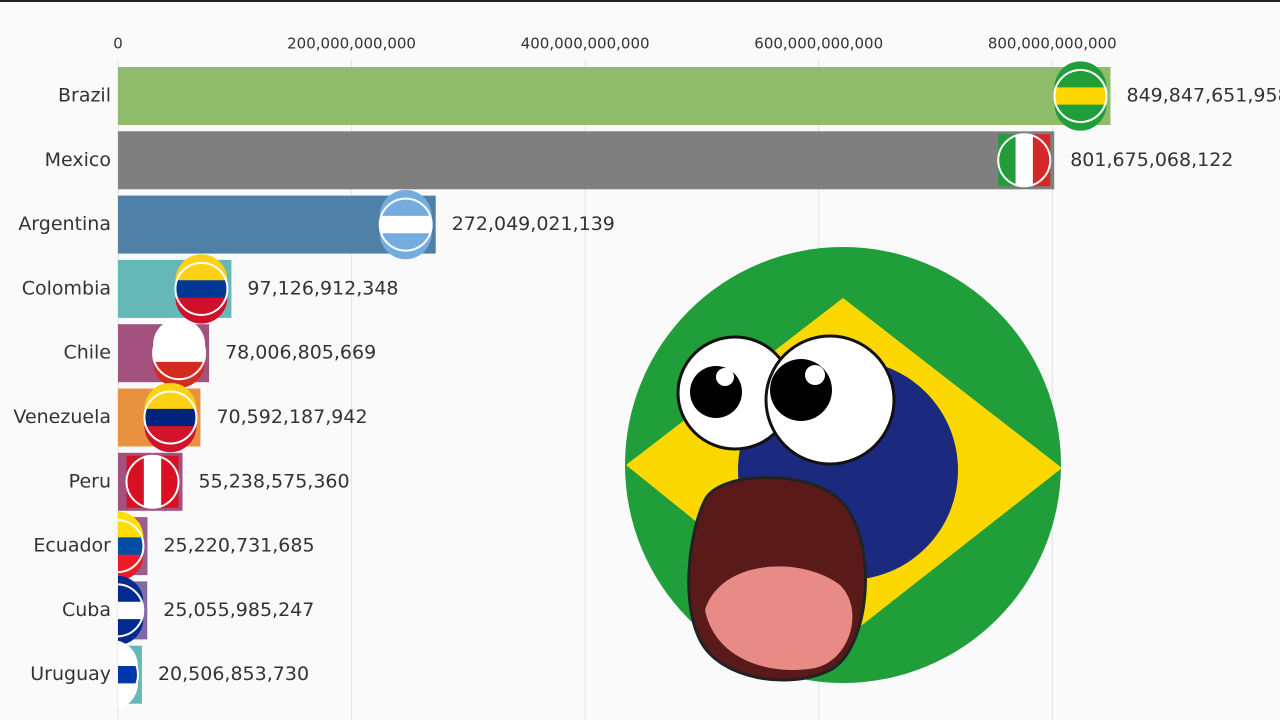 Image resolution: width=1280 pixels, height=720 pixels. I want to click on y-tick-label: Brazil, so click(84, 96).